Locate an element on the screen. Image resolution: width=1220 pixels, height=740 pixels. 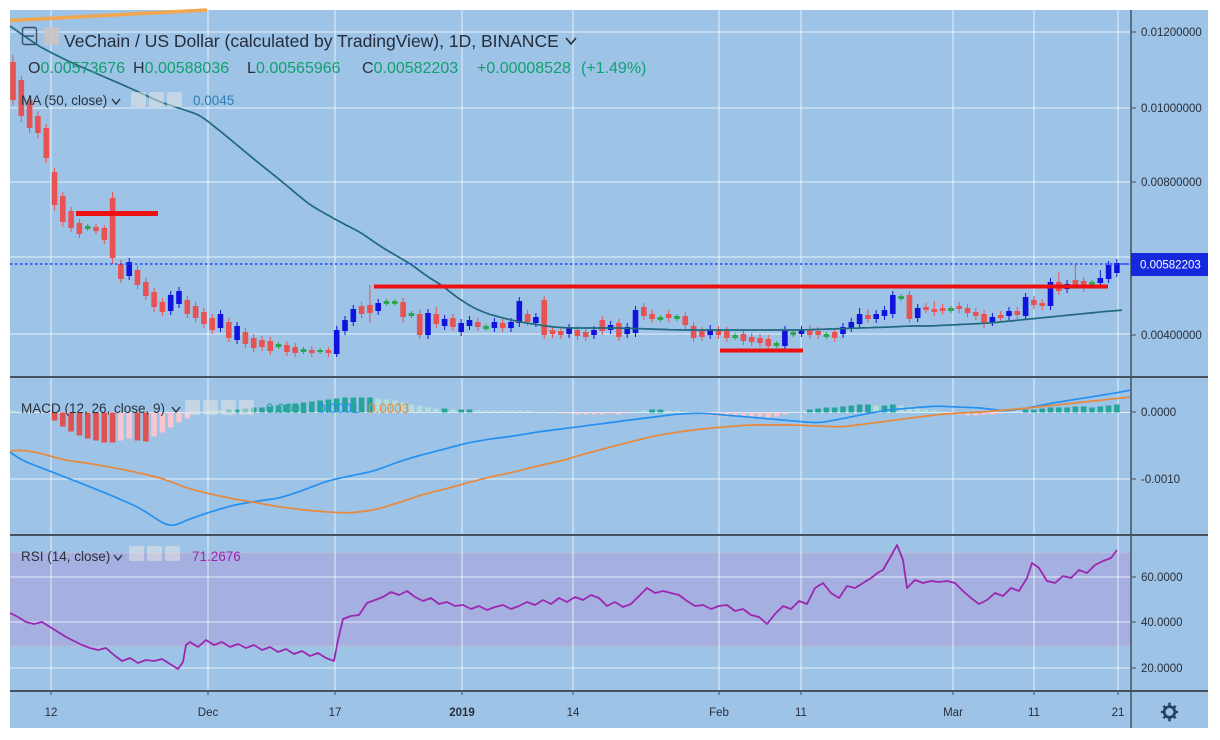
svg-text: 0.01000000 is located at coordinates (1171, 109).